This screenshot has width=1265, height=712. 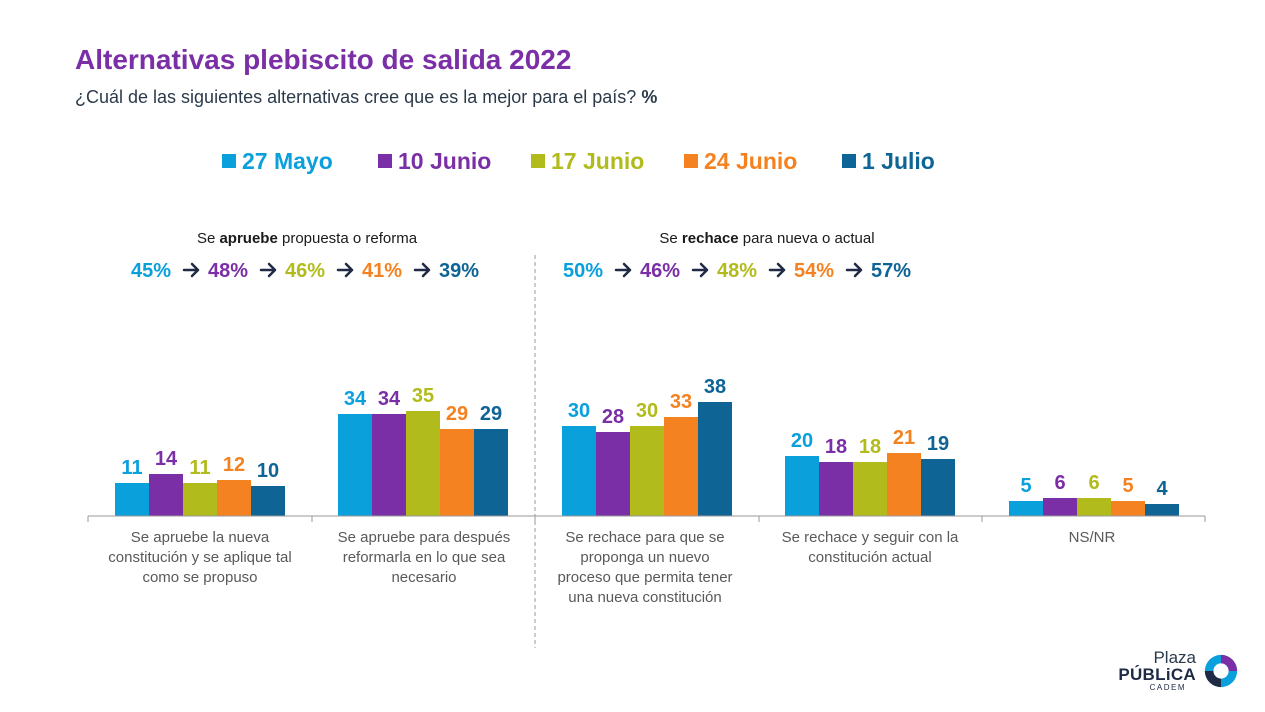 I want to click on category-label-line: Se apruebe para después, so click(x=424, y=537).